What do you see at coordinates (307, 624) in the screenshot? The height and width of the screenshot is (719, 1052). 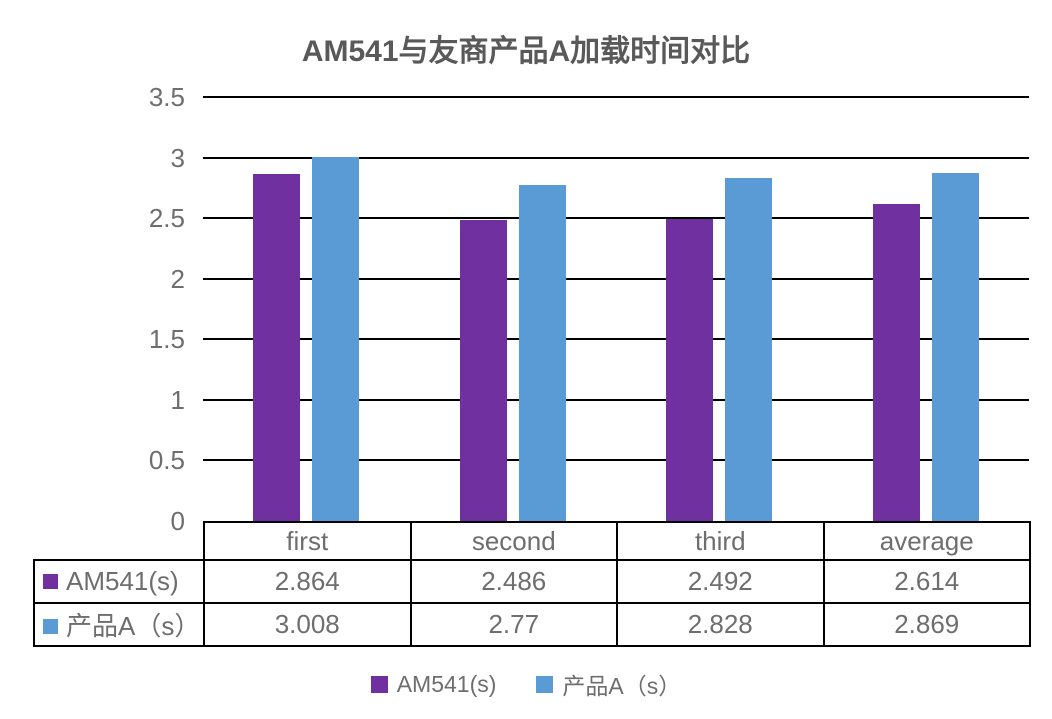 I see `value-cell: 3.008` at bounding box center [307, 624].